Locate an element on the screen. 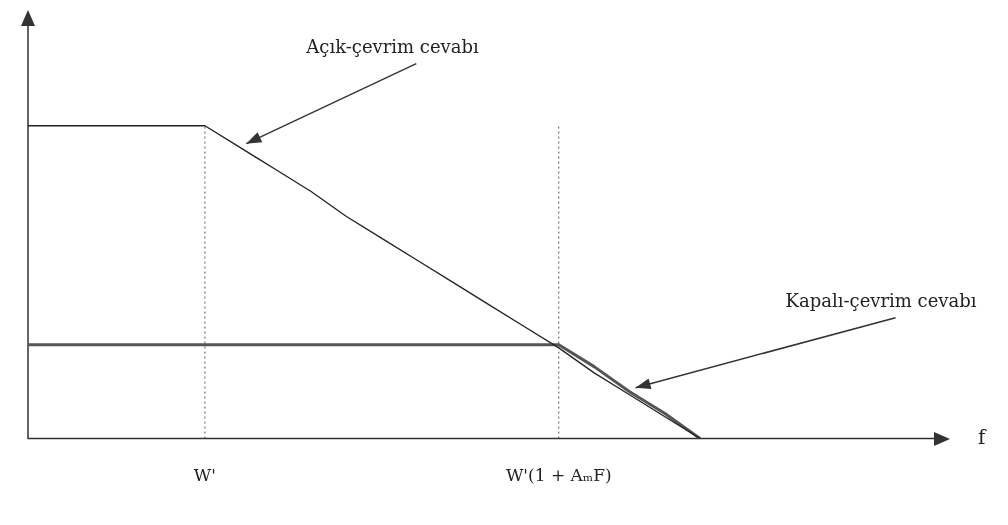  x-tick-label: W' is located at coordinates (204, 475).